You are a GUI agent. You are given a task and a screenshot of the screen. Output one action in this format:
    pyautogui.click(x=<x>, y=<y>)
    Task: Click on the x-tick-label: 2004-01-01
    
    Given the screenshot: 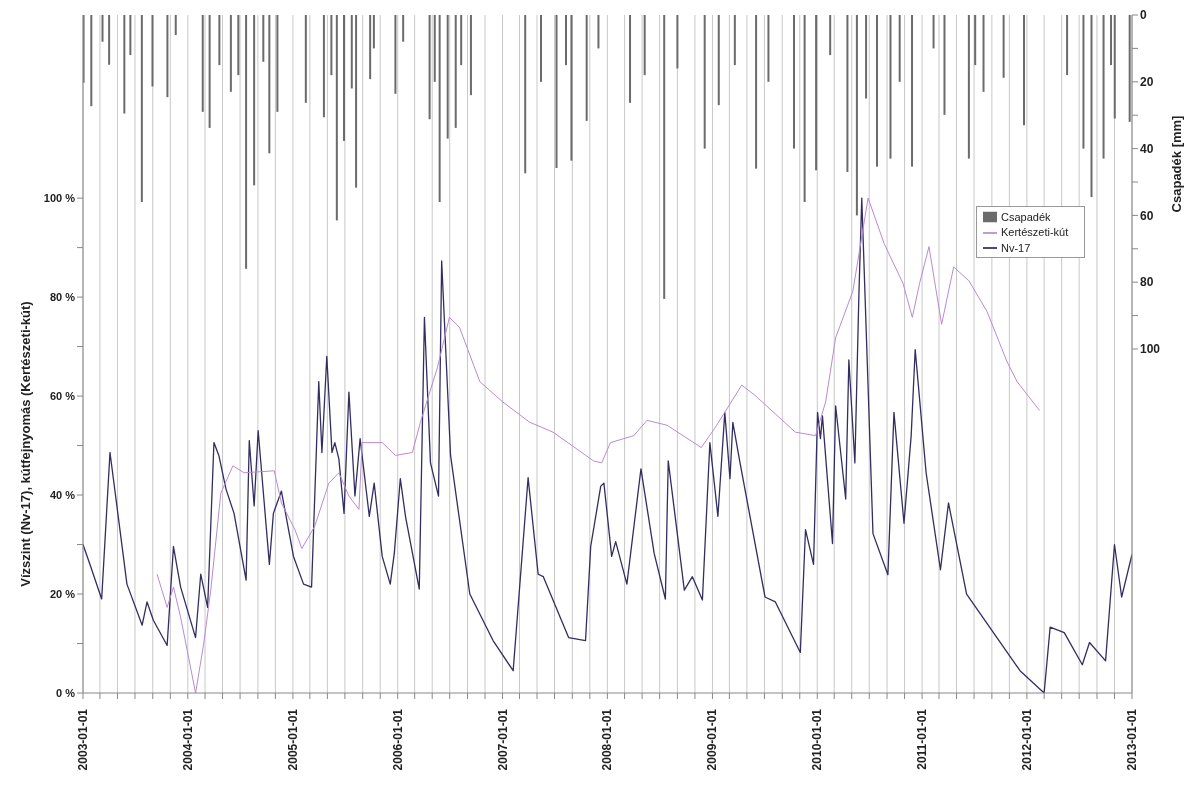 What is the action you would take?
    pyautogui.click(x=187, y=739)
    